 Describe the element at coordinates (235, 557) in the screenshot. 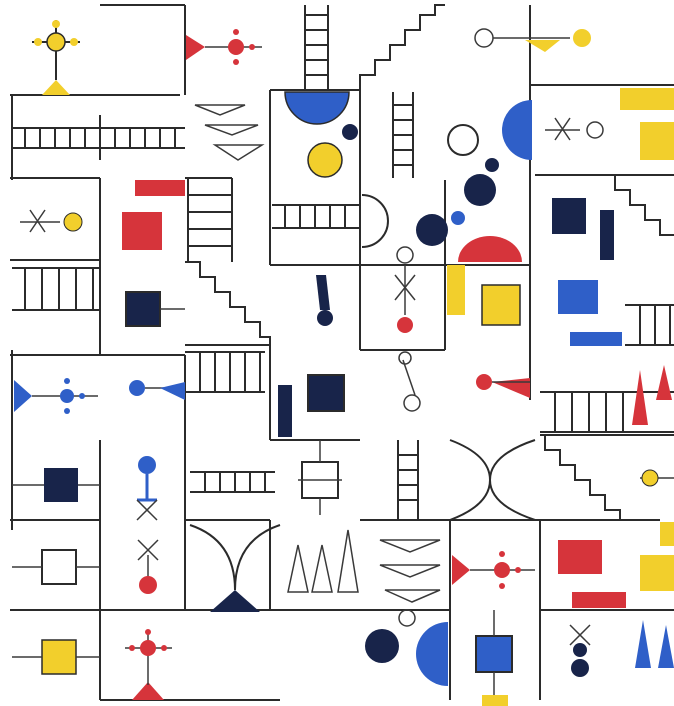

I see `hourglass-lower-left` at that location.